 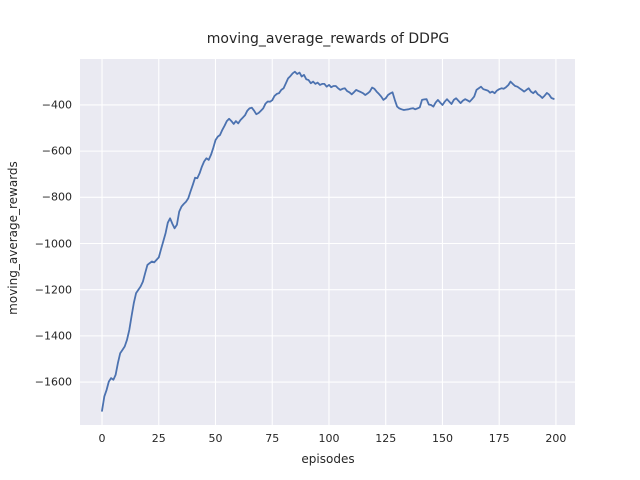 I want to click on y-tick-label: −1000, so click(x=53, y=243).